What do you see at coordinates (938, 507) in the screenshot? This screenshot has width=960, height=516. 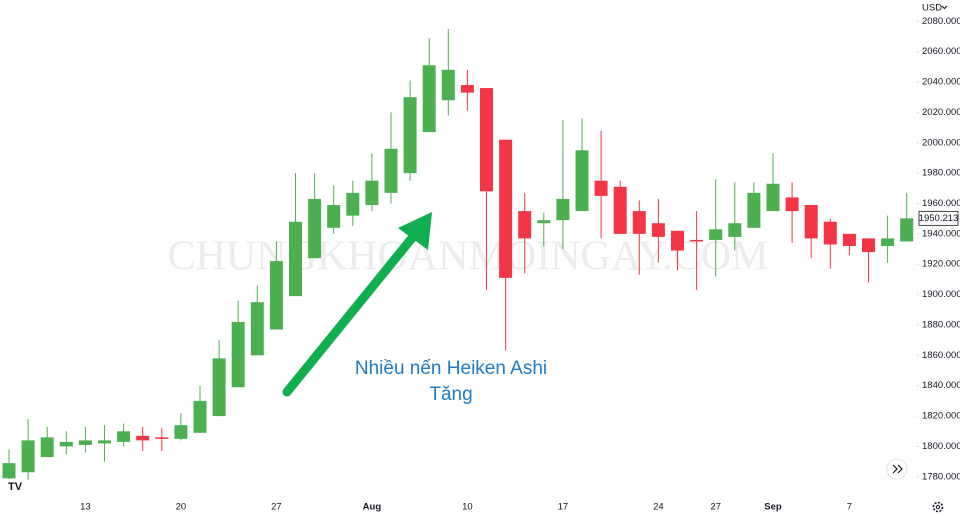 I see `settings-button` at bounding box center [938, 507].